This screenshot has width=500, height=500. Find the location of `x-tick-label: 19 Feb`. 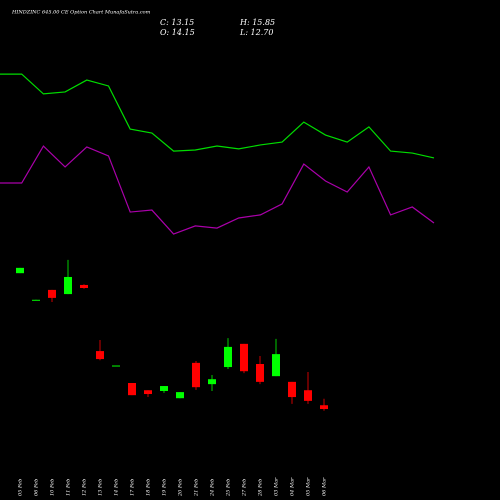

x-tick-label: 19 Feb is located at coordinates (165, 487).